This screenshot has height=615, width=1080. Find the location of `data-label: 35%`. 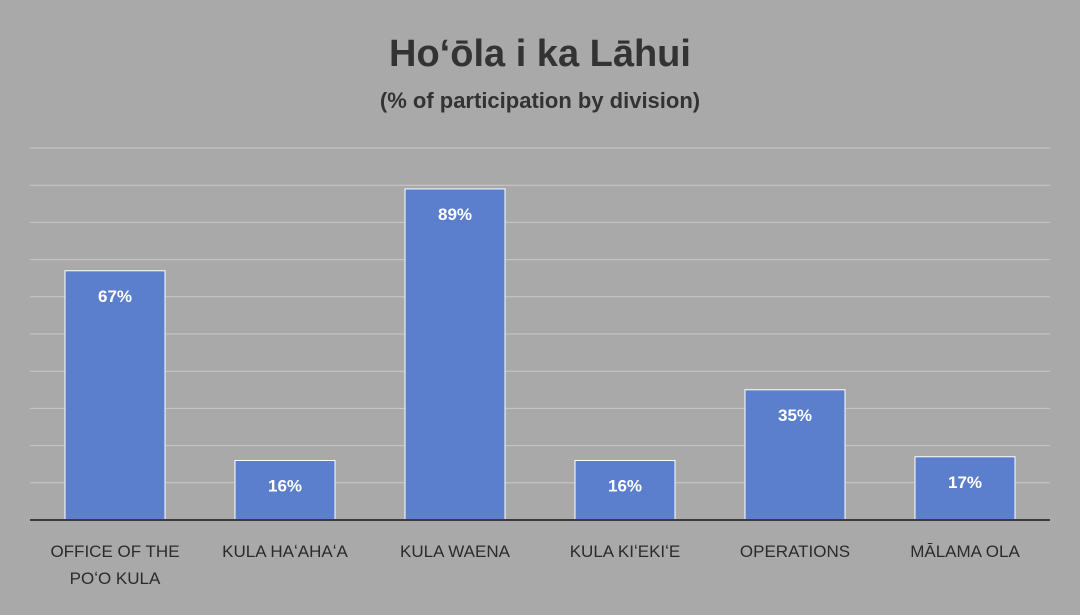

data-label: 35% is located at coordinates (795, 415).